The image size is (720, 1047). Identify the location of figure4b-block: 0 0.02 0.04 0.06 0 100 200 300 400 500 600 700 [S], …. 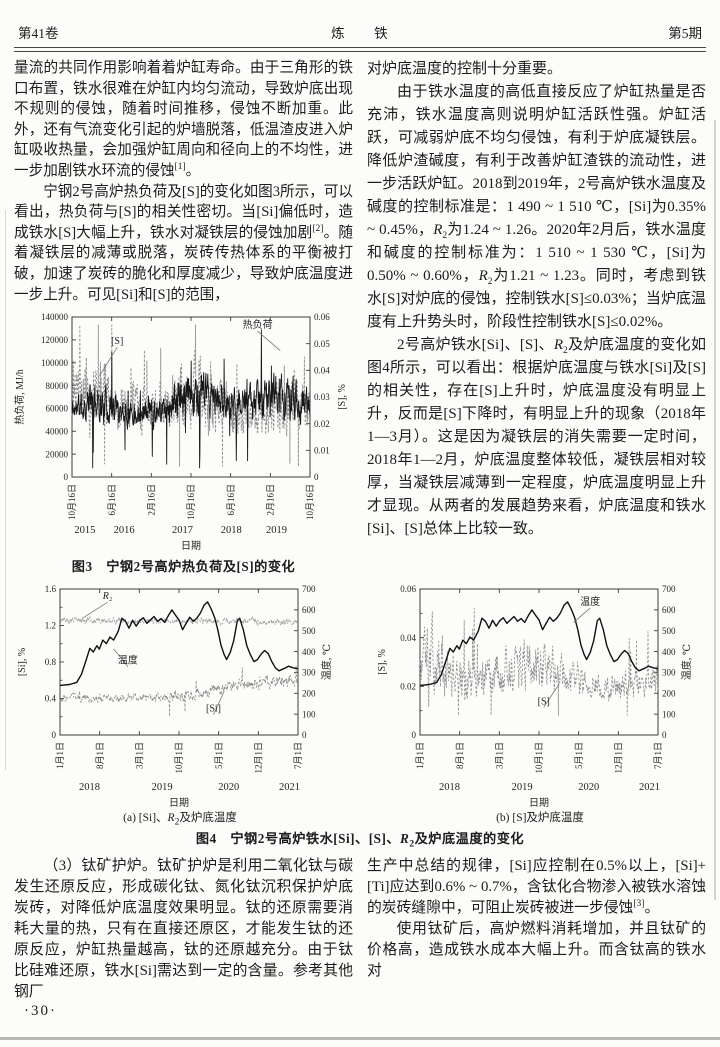
(540, 703).